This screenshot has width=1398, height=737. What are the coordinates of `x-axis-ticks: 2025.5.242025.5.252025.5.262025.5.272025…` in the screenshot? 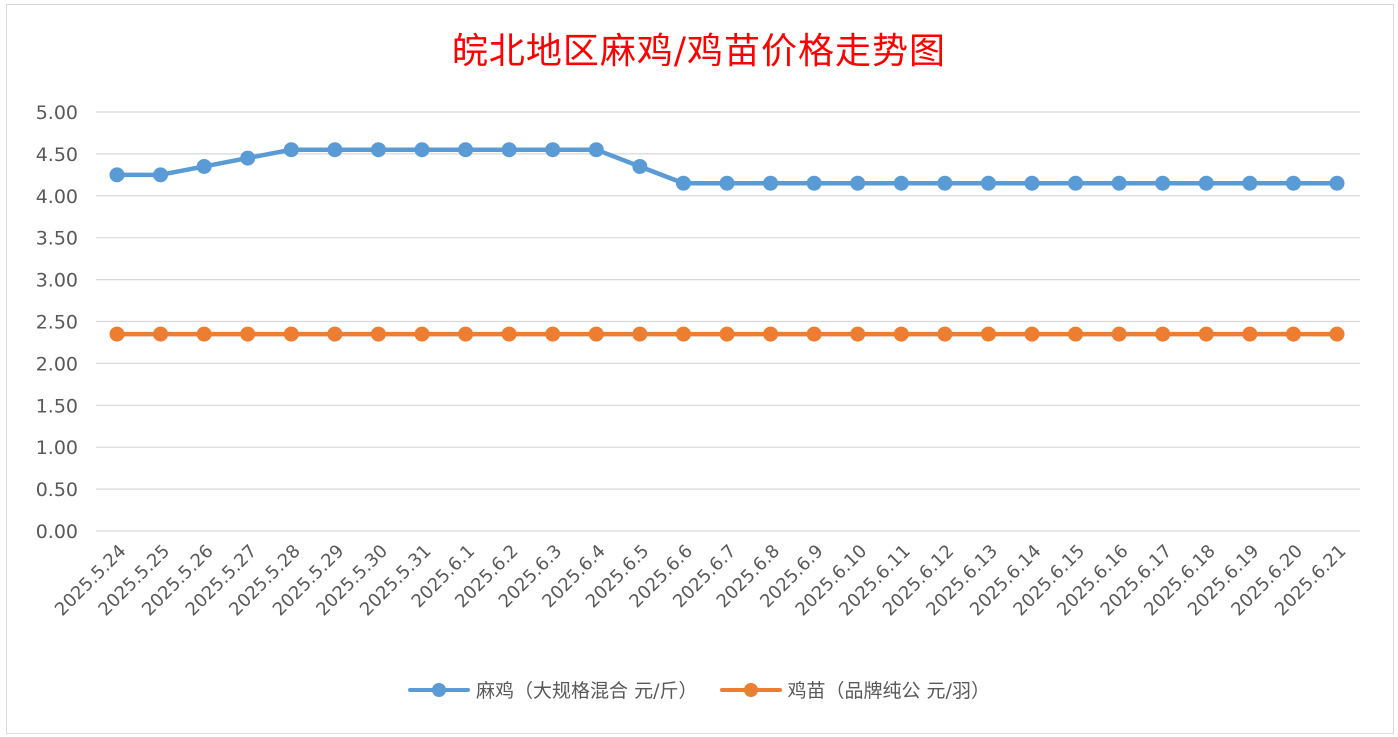 It's located at (701, 581).